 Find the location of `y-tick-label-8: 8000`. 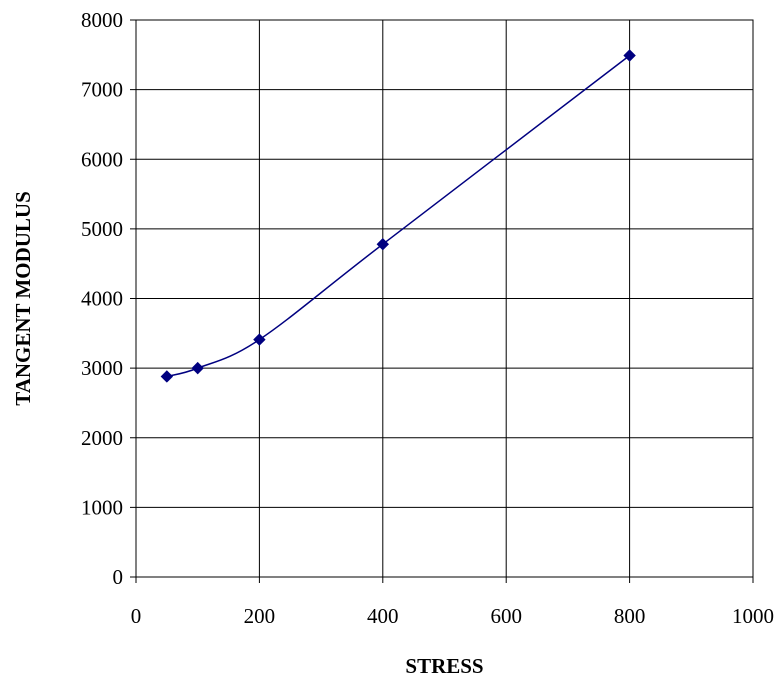

y-tick-label-8: 8000 is located at coordinates (102, 20).